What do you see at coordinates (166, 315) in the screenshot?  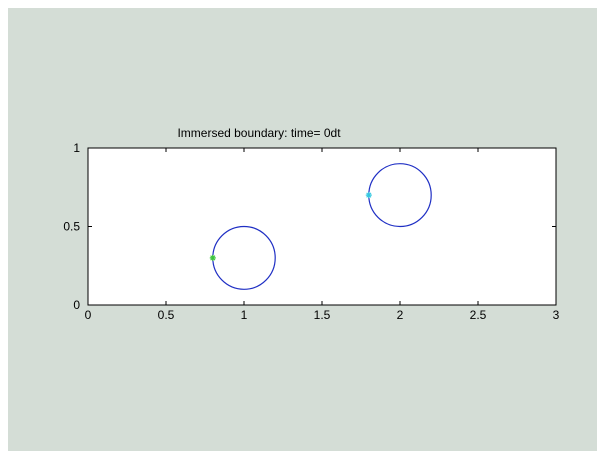 I see `x-tick-label: 0.5` at bounding box center [166, 315].